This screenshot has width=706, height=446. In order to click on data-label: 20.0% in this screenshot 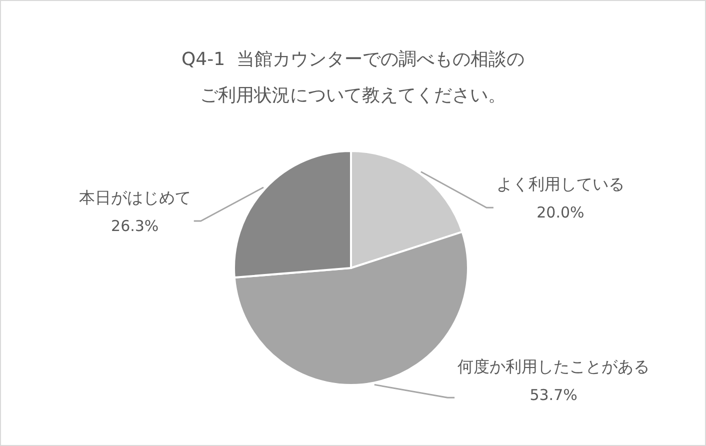, I will do `click(560, 213)`.